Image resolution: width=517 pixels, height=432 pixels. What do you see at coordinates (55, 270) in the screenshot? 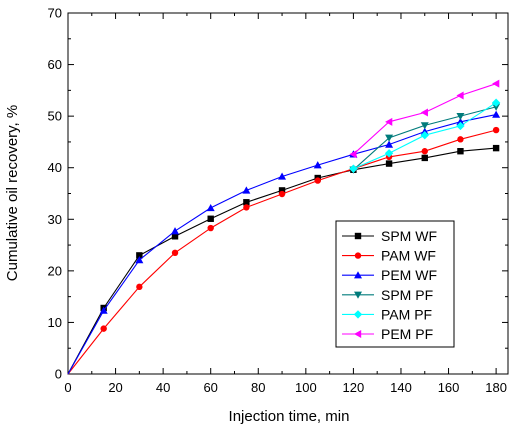
I see `y-tick-label: 20` at bounding box center [55, 270].